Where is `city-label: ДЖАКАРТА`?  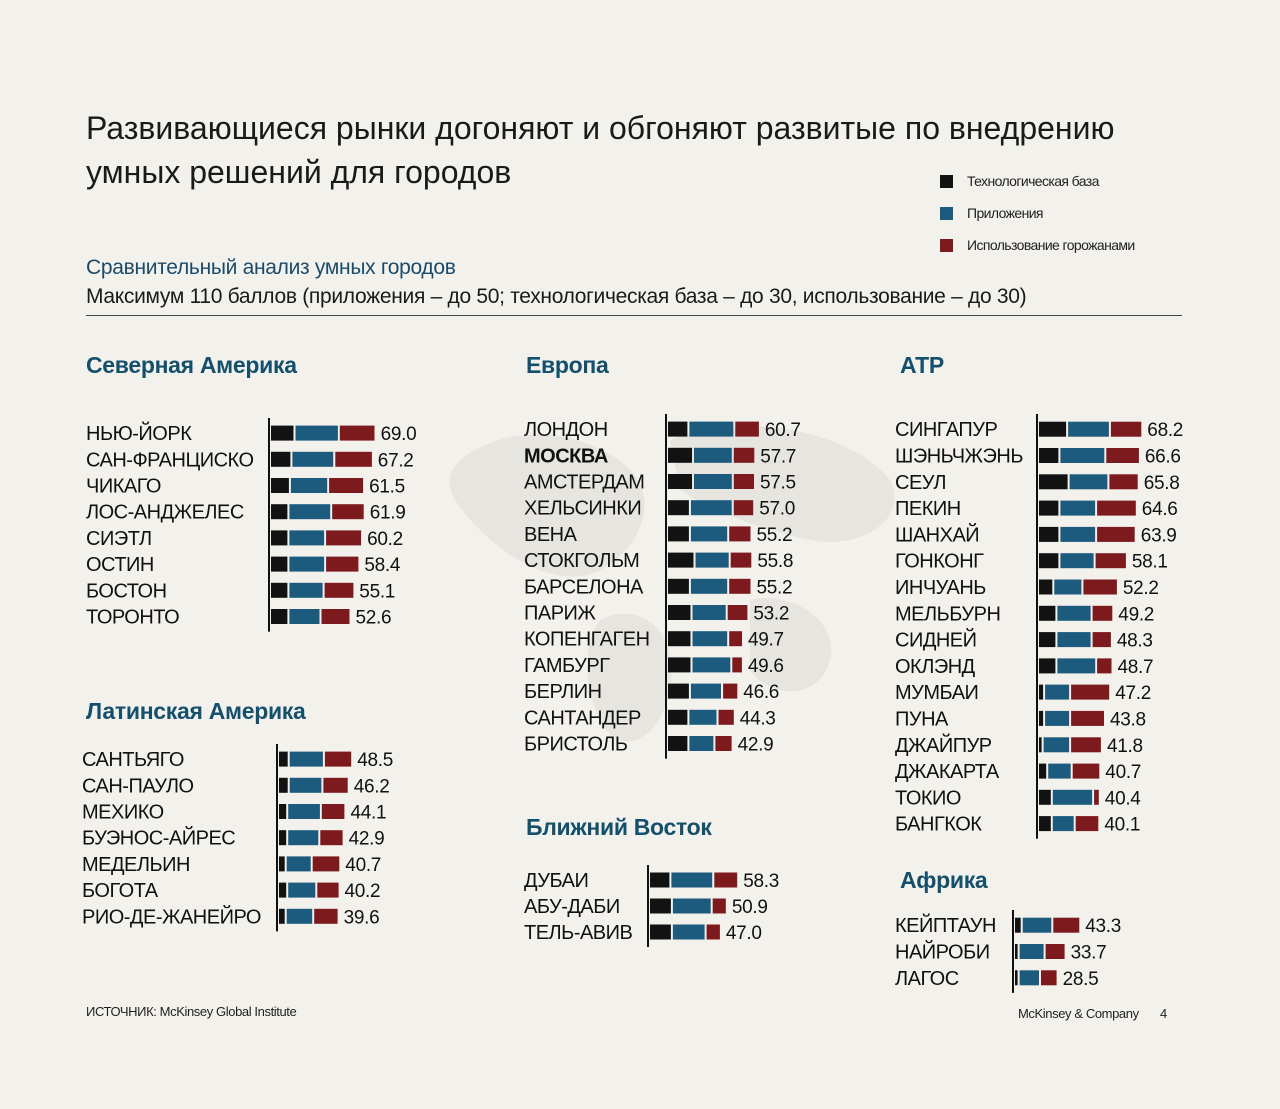
city-label: ДЖАКАРТА is located at coordinates (947, 772).